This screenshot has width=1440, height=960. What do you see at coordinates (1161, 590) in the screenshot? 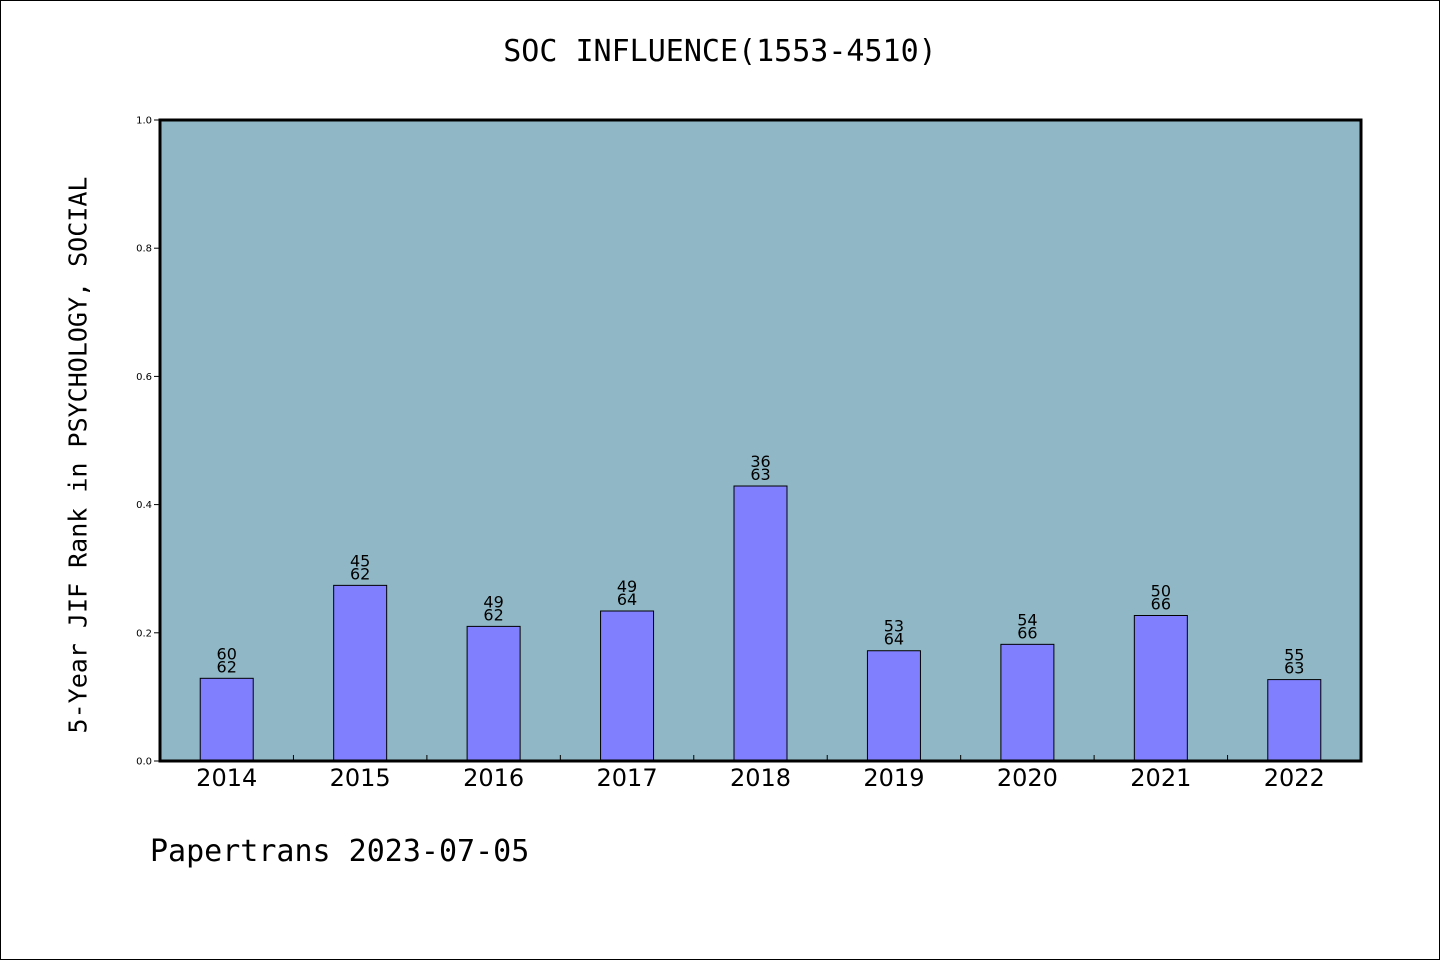
I see `bar-label-rank: 50` at bounding box center [1161, 590].